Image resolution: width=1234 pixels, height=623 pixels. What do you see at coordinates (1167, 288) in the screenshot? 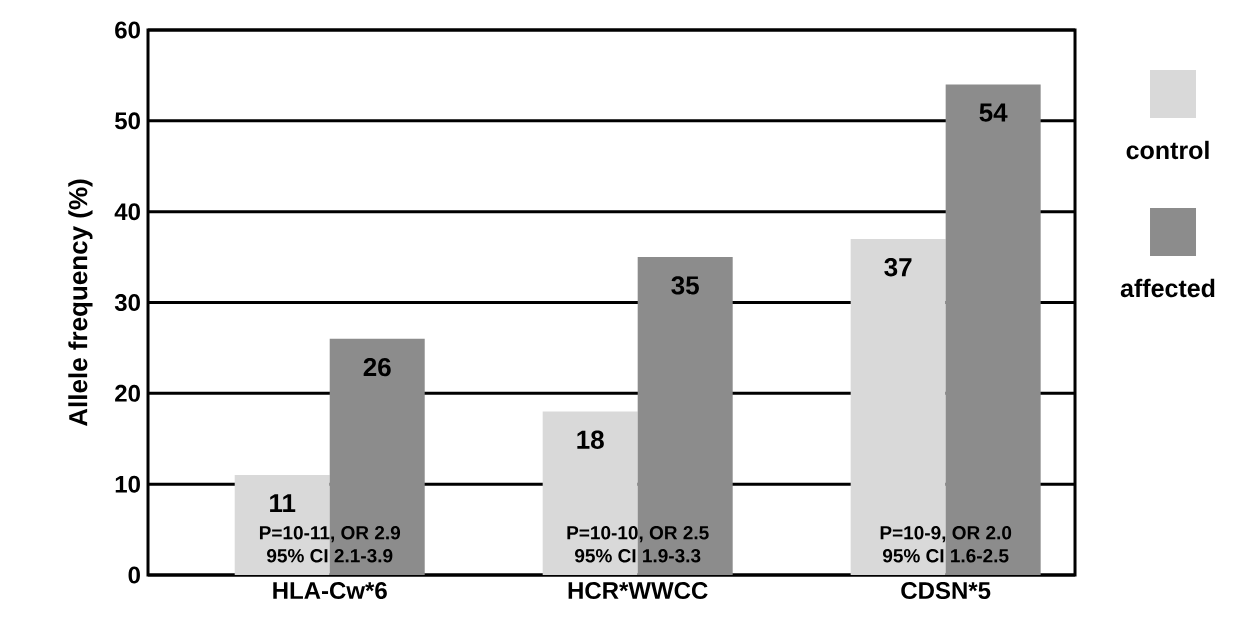
I see `legend-label: affected` at bounding box center [1167, 288].